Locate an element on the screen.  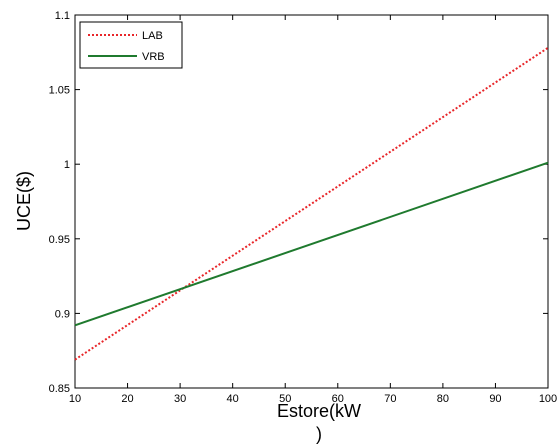
legend-box is located at coordinates (131, 45).